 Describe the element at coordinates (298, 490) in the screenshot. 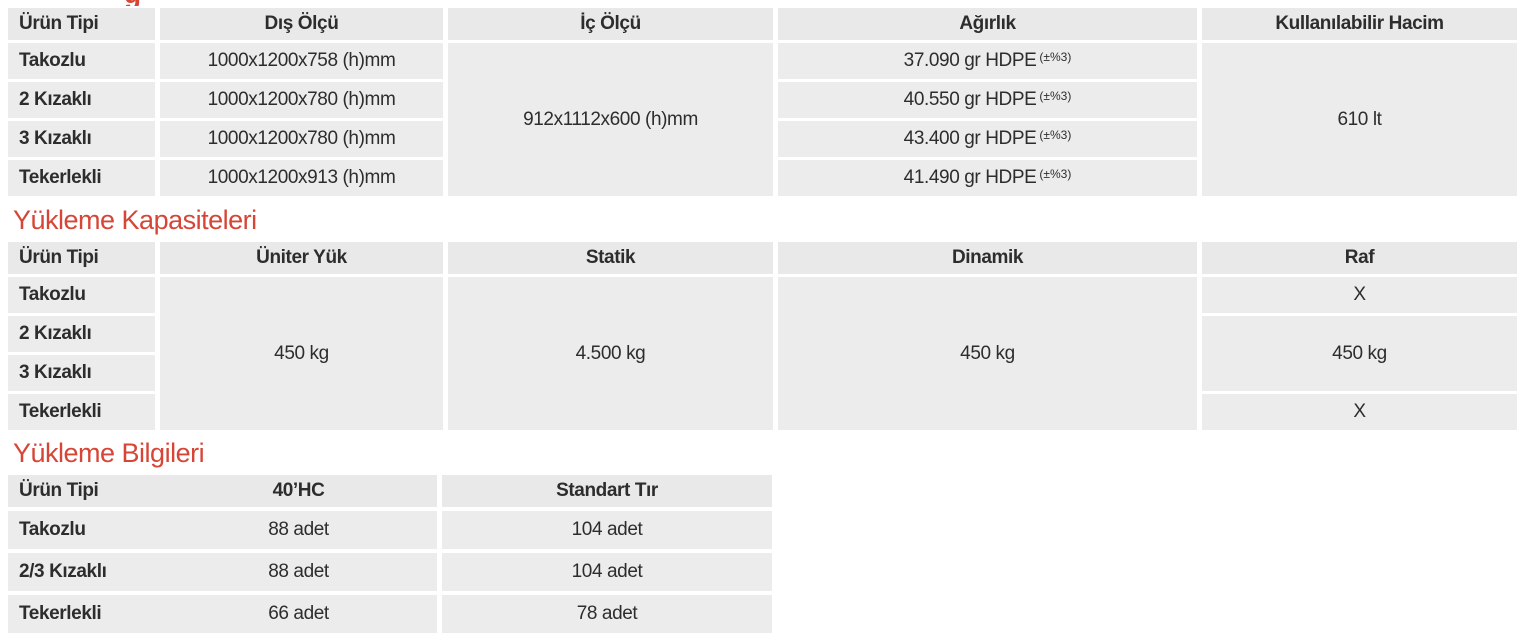

I see `column-header: 40’HC` at that location.